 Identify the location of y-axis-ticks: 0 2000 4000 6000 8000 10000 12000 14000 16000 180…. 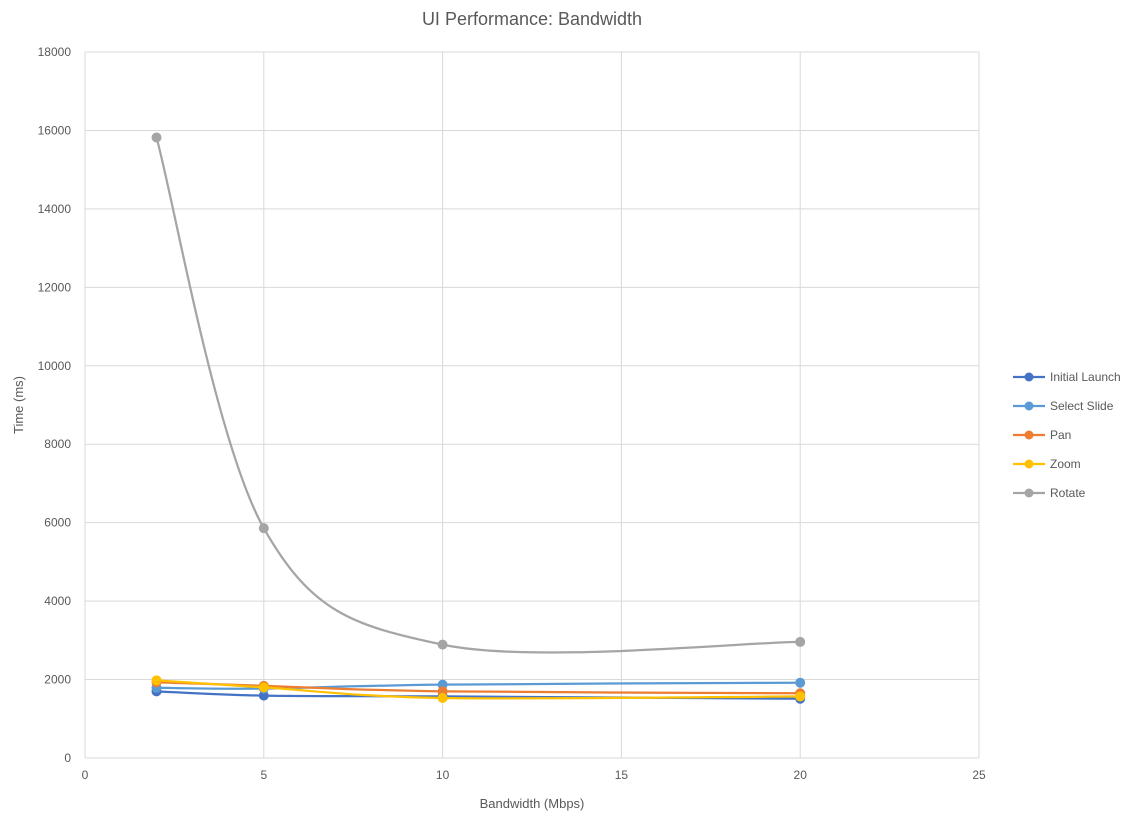
(55, 405).